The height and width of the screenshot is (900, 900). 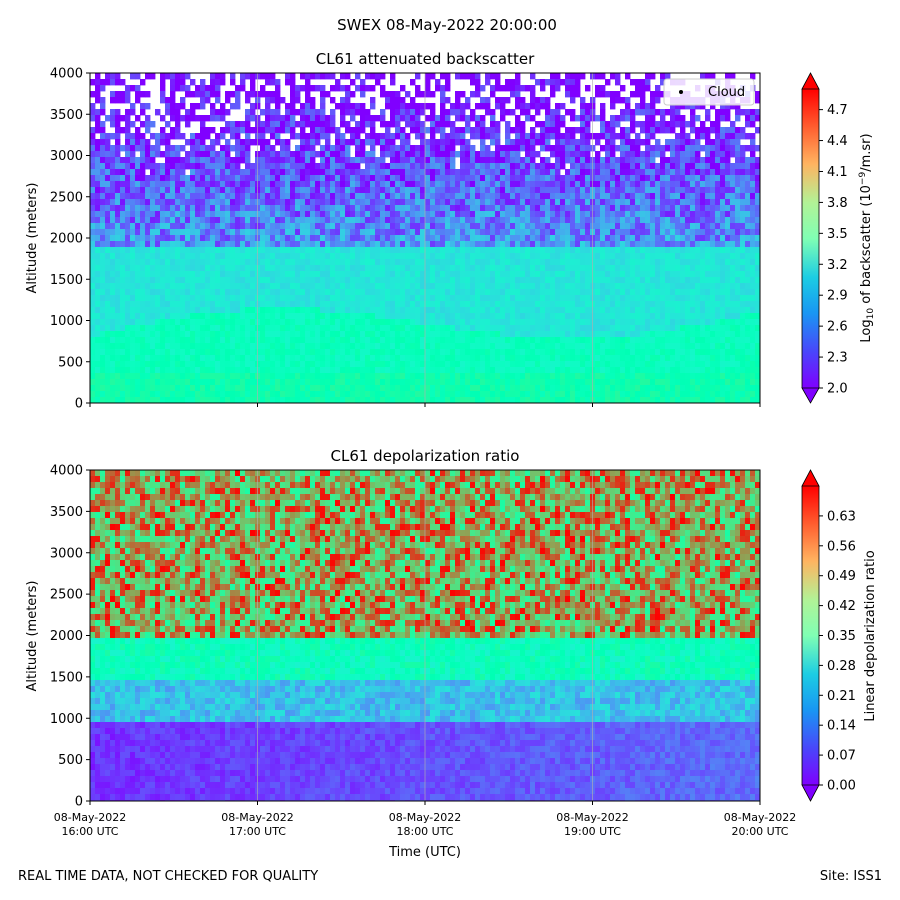 I want to click on depolarization-y-axis: 0 500 1000 1500 2000 2500 3000 3500 4000, so click(x=70, y=637).